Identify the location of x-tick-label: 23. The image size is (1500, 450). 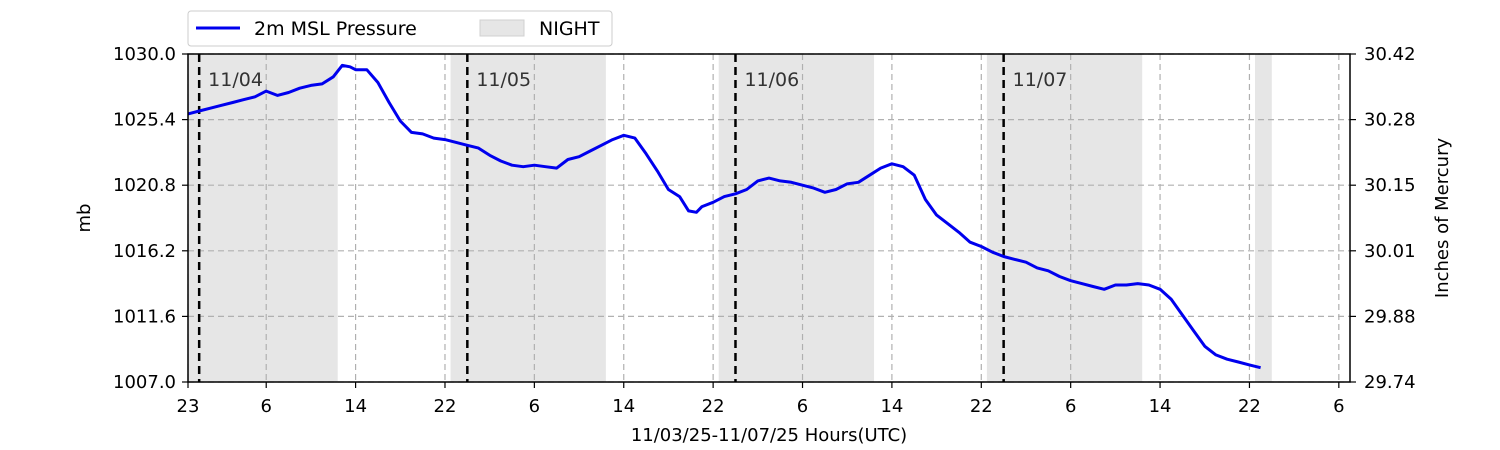
(188, 406).